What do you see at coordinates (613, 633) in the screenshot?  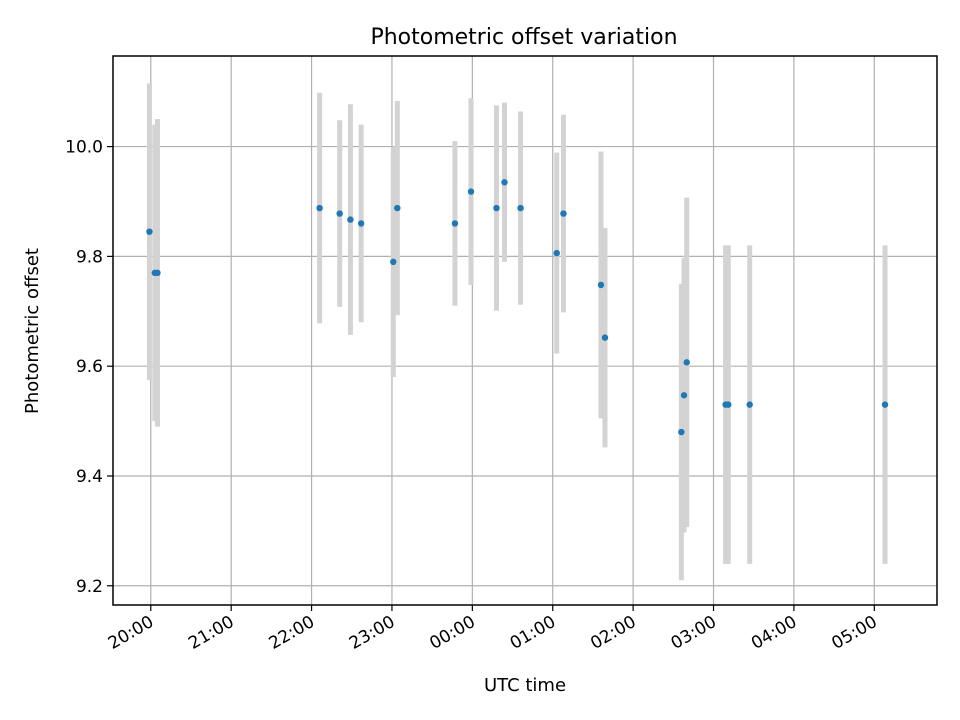 I see `x-tick-label: 02:00` at bounding box center [613, 633].